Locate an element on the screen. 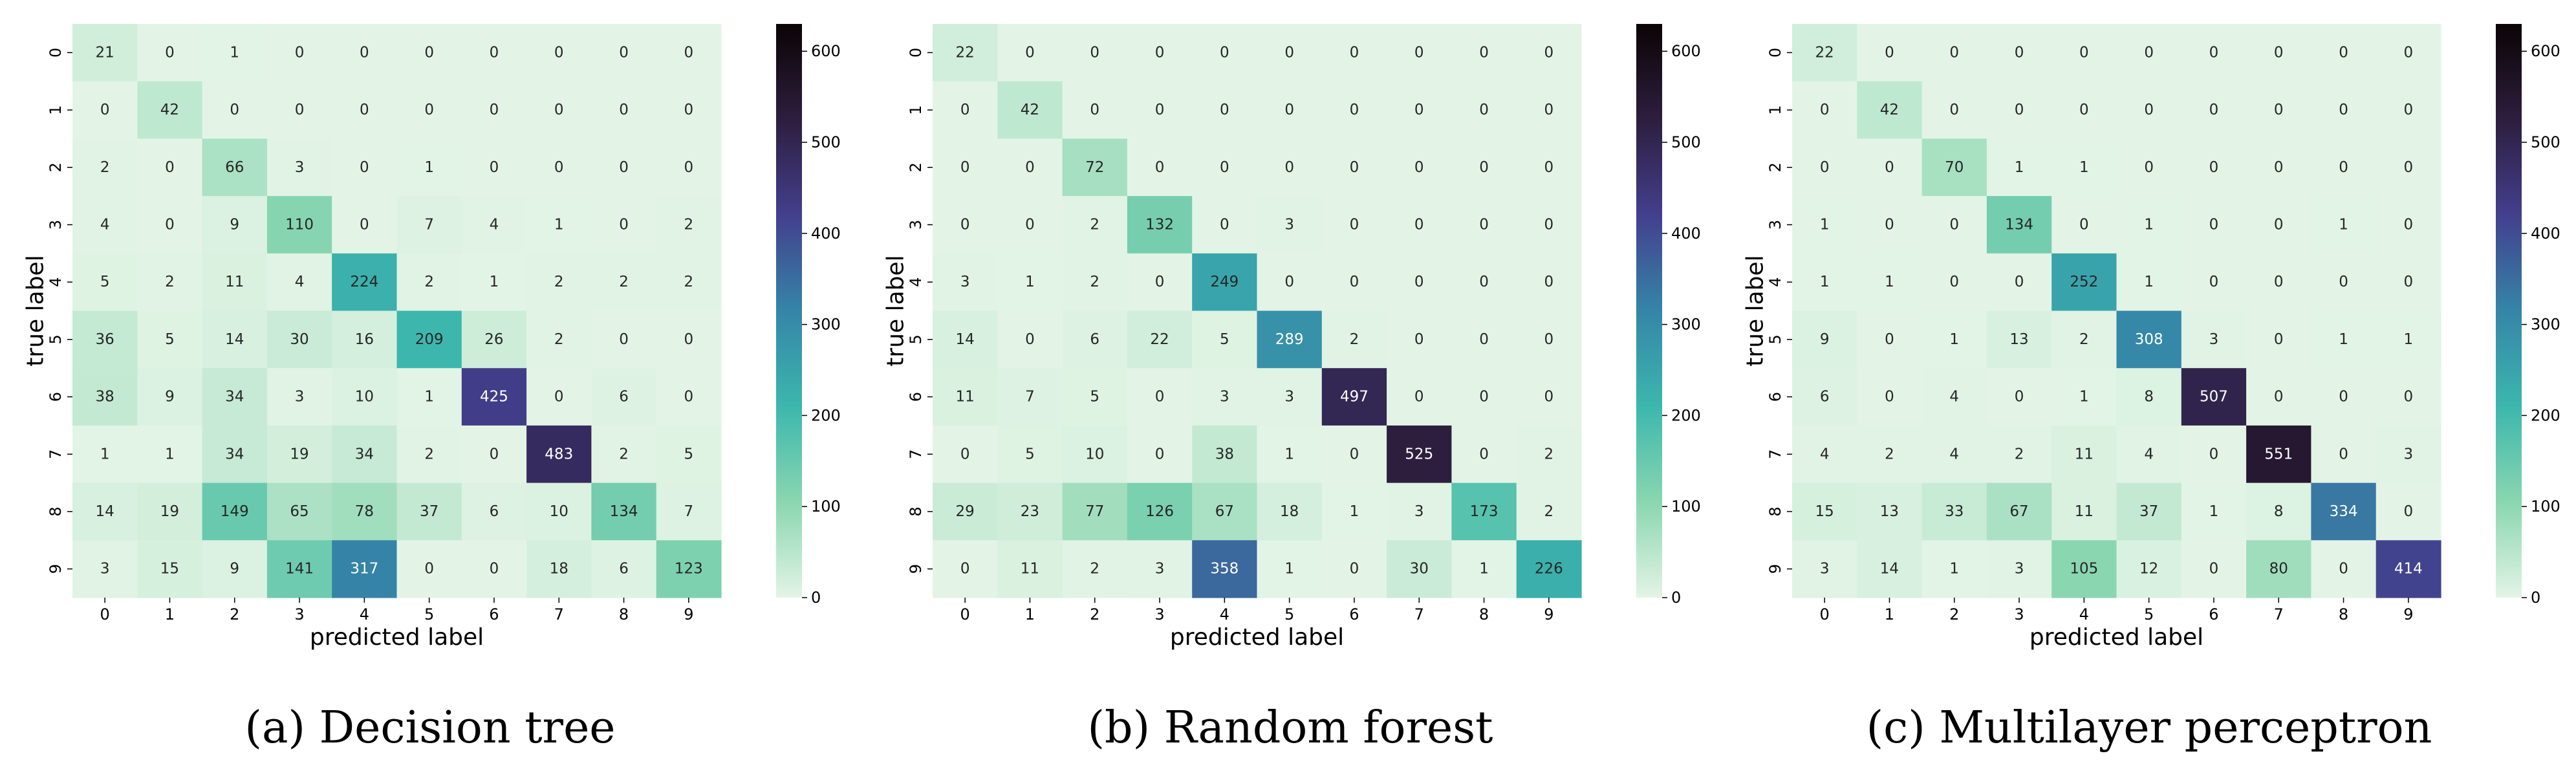  cell-value-label: 149 is located at coordinates (235, 512).